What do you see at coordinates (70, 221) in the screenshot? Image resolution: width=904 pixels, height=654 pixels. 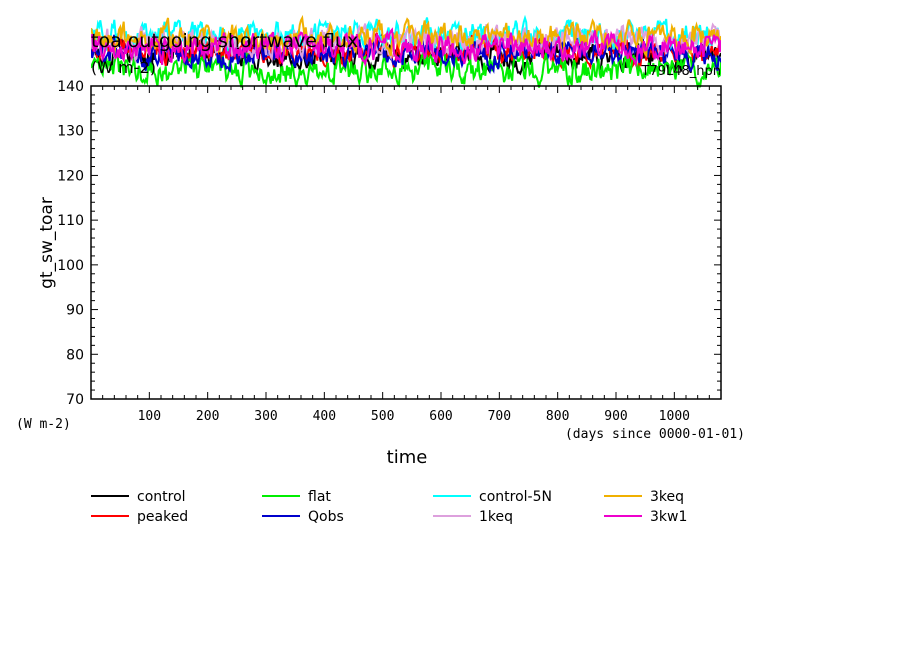 I see `y-tick-label: 110` at bounding box center [70, 221].